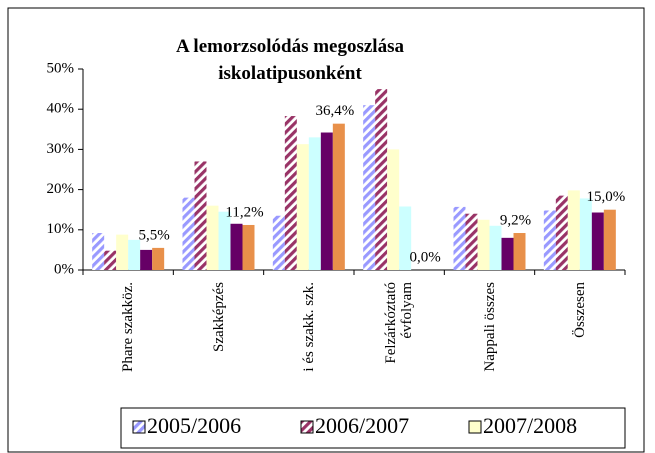  I want to click on y-tick-label: 40%, so click(61, 109).